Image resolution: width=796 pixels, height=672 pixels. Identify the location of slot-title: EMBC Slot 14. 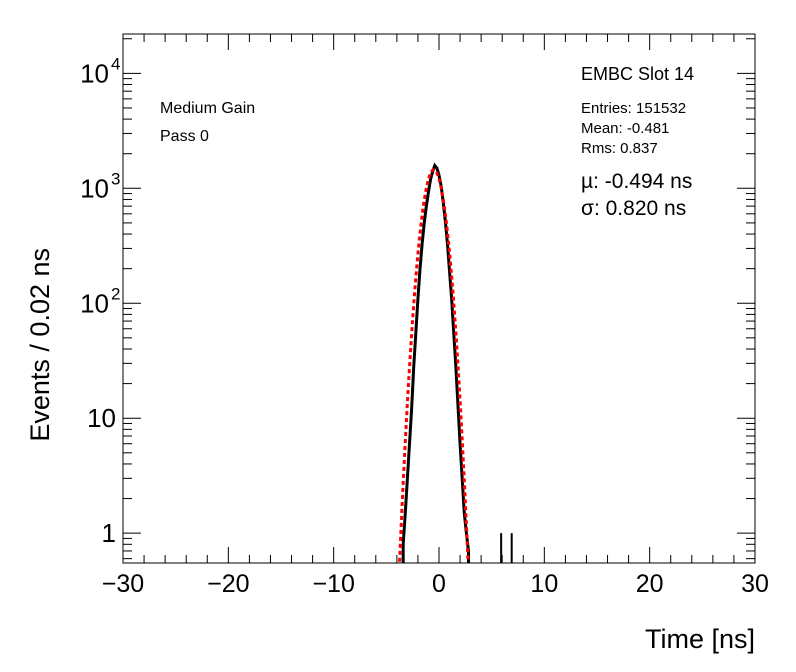
(637, 74).